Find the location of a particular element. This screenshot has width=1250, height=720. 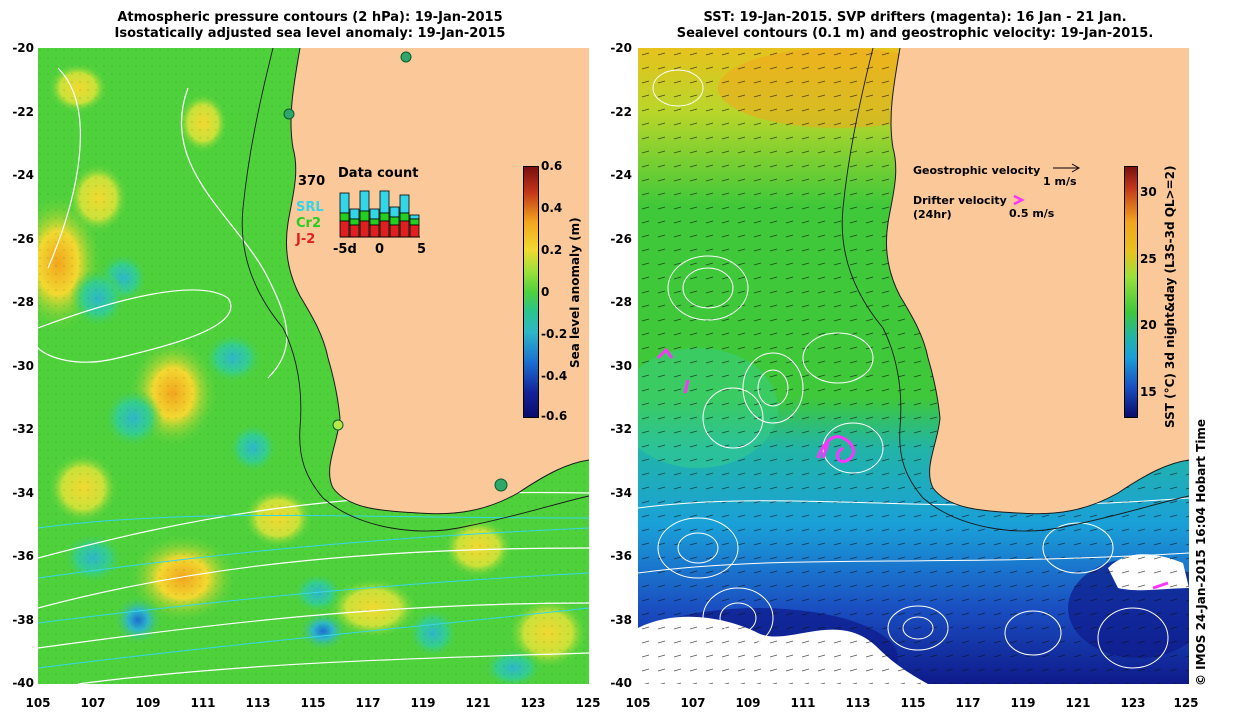

inset-bars is located at coordinates (379, 214).